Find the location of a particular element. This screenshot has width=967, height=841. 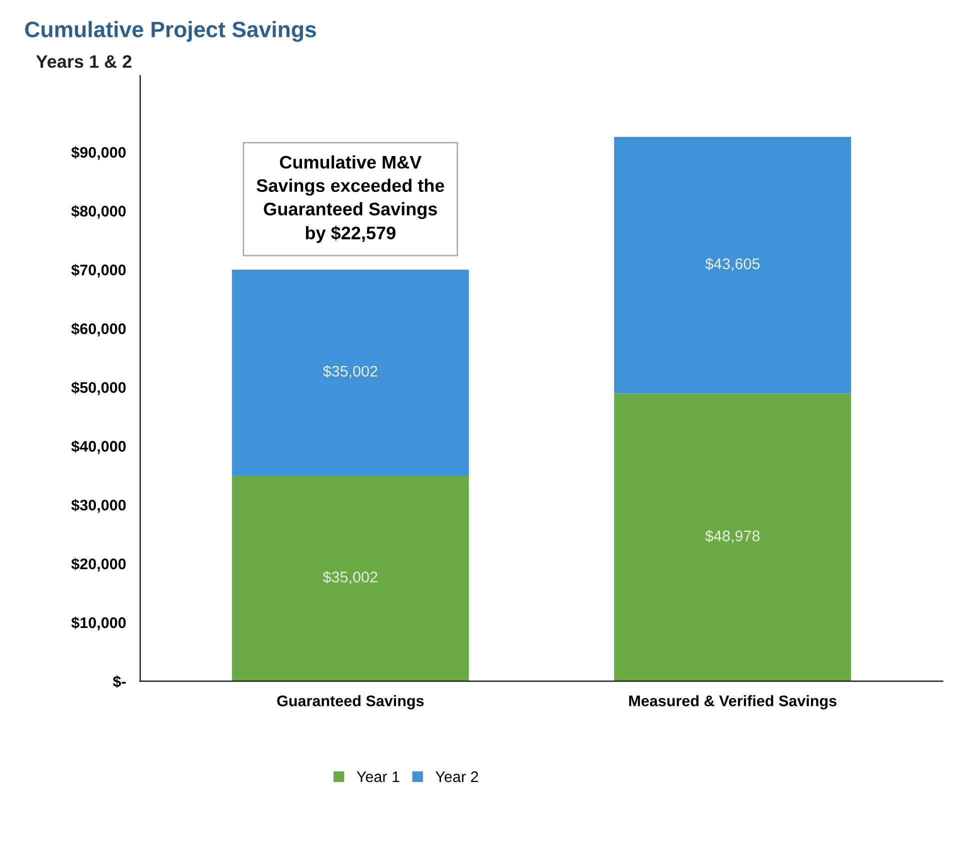

y-tick-label: $40,000 is located at coordinates (98, 447).